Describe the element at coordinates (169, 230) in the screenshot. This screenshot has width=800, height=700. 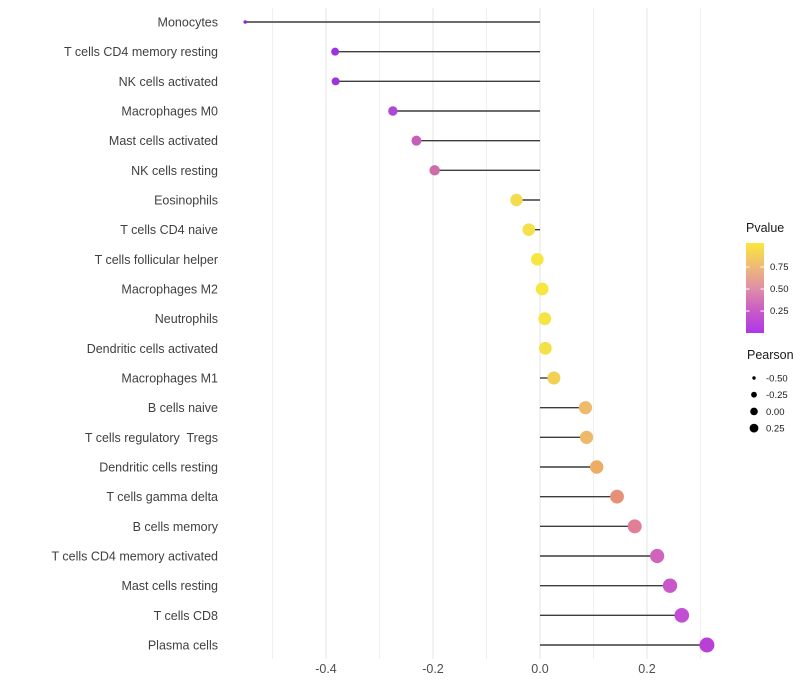
I see `category-label: T cells CD4 naive` at that location.